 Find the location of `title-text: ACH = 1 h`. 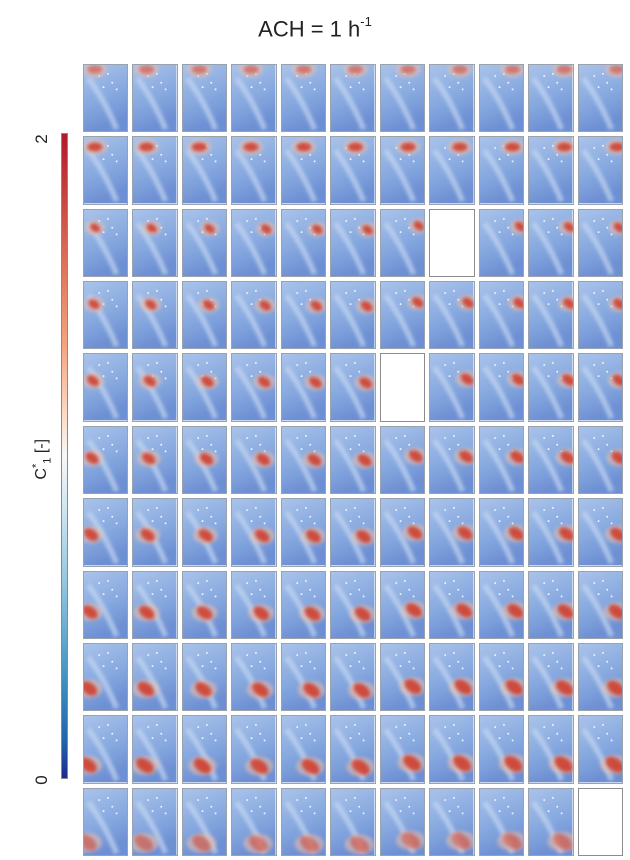

title-text: ACH = 1 h is located at coordinates (309, 29).